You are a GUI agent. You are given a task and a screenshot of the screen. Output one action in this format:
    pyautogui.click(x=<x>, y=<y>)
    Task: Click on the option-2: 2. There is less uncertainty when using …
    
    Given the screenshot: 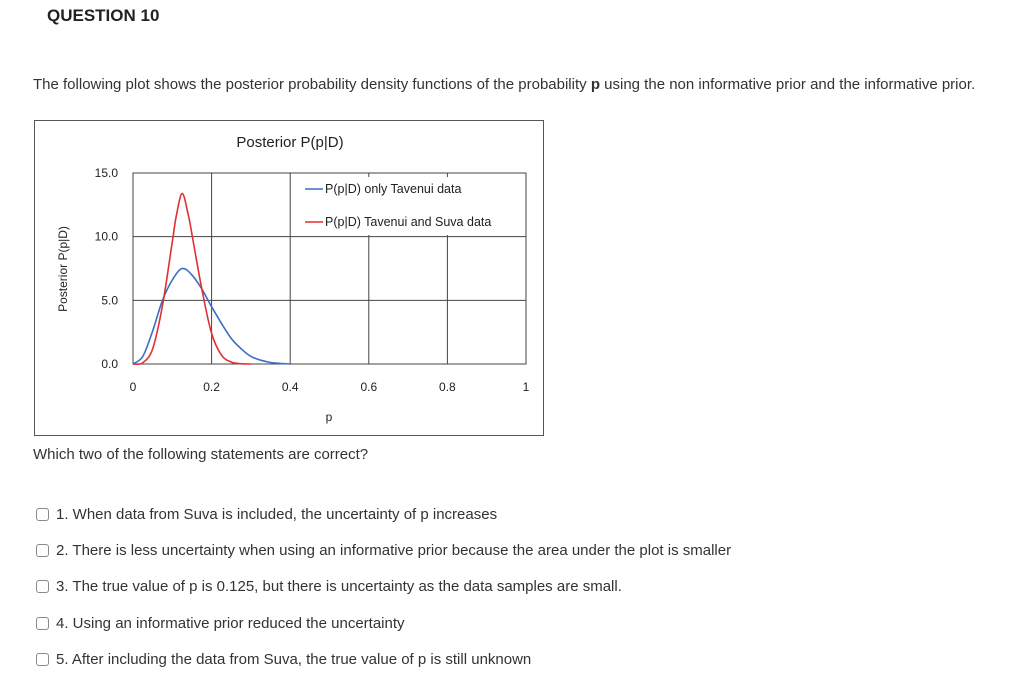 What is the action you would take?
    pyautogui.click(x=486, y=550)
    